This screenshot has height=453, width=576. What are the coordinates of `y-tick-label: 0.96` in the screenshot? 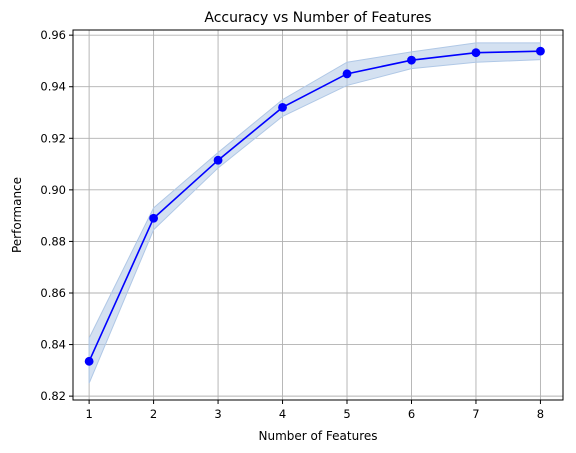 It's located at (53, 35).